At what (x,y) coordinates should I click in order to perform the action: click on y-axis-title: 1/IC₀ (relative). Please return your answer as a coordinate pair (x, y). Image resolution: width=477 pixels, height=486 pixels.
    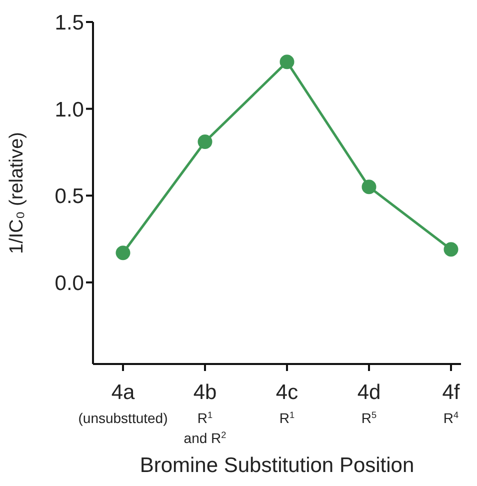
    Looking at the image, I should click on (17, 193).